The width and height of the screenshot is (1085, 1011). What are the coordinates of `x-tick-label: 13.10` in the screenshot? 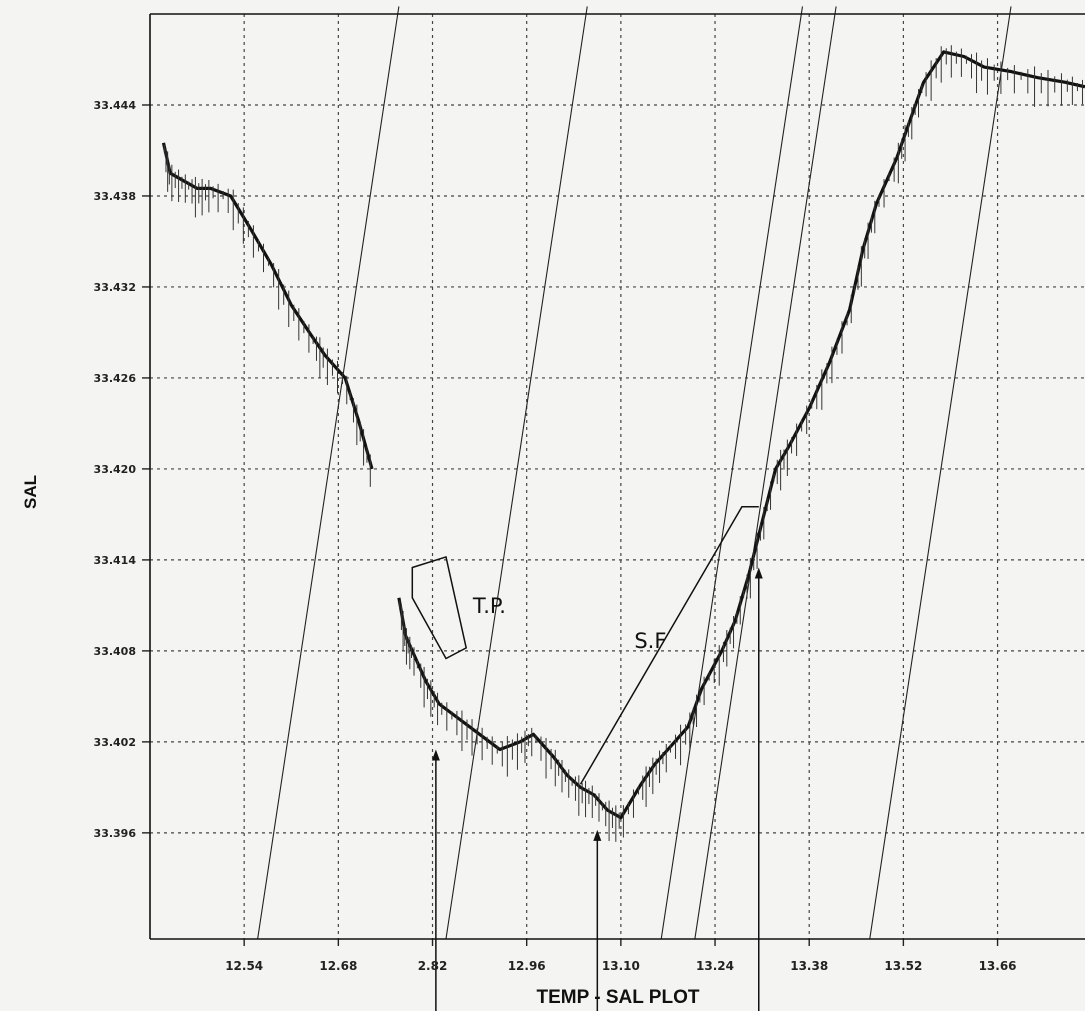 It's located at (621, 966).